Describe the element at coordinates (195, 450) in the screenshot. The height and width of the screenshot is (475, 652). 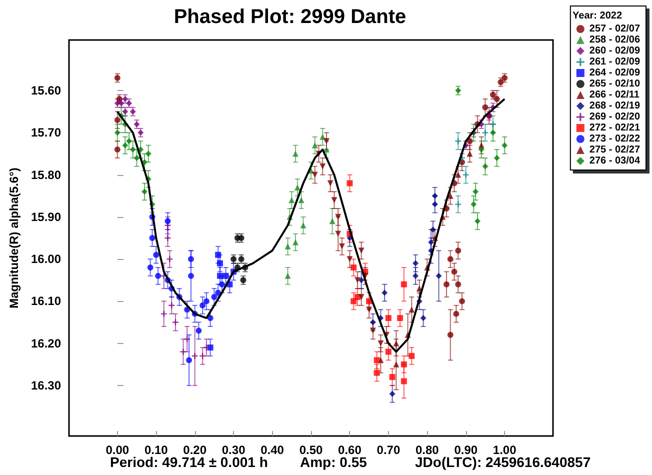
I see `x-tick-label: 0.20` at that location.